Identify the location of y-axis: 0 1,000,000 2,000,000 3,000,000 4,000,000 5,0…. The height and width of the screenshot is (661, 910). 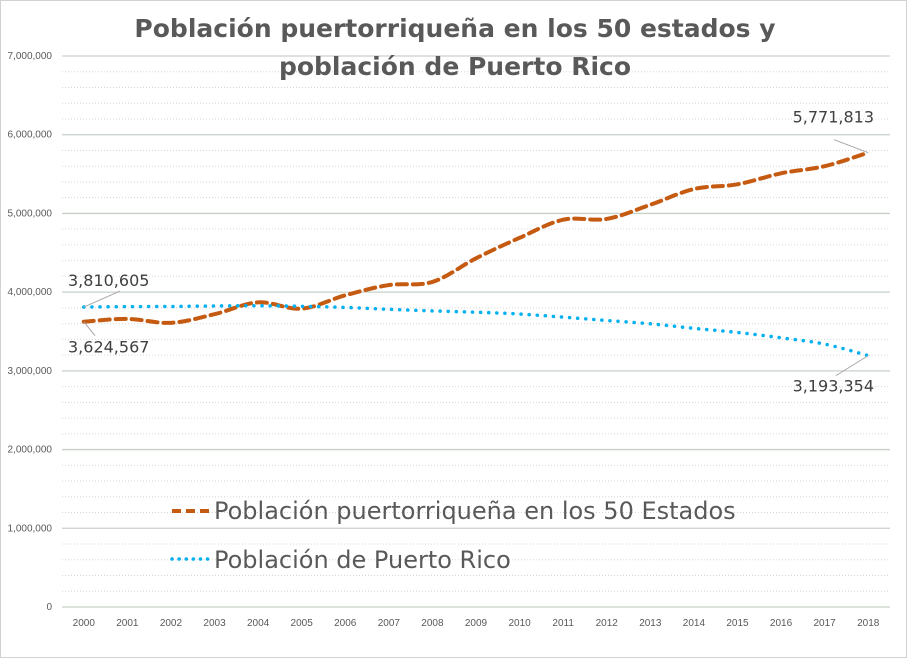
(30, 332).